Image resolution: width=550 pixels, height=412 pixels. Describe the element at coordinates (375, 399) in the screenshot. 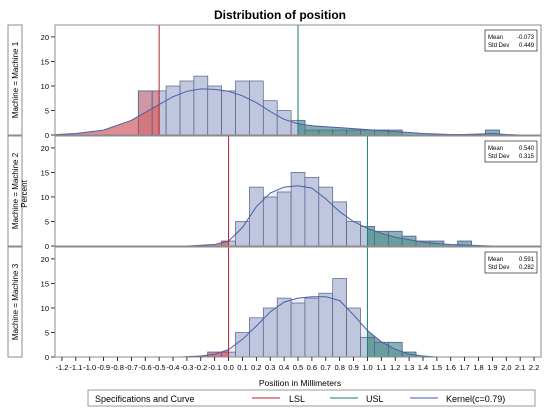

I see `legend-usl-label: USL` at that location.